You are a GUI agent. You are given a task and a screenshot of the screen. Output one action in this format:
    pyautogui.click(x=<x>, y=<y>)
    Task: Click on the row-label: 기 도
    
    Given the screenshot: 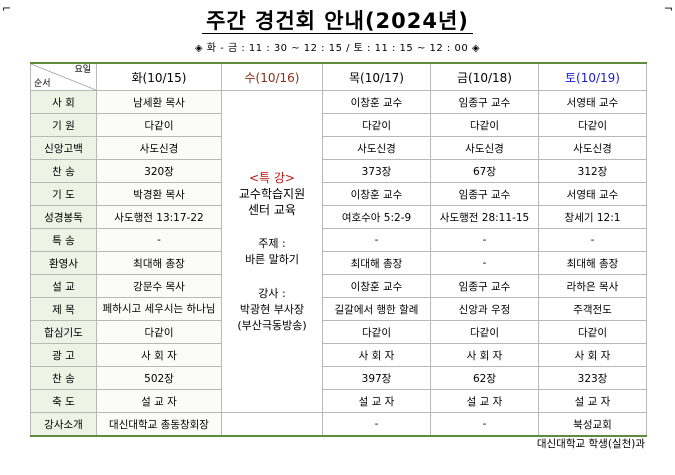 What is the action you would take?
    pyautogui.click(x=63, y=194)
    